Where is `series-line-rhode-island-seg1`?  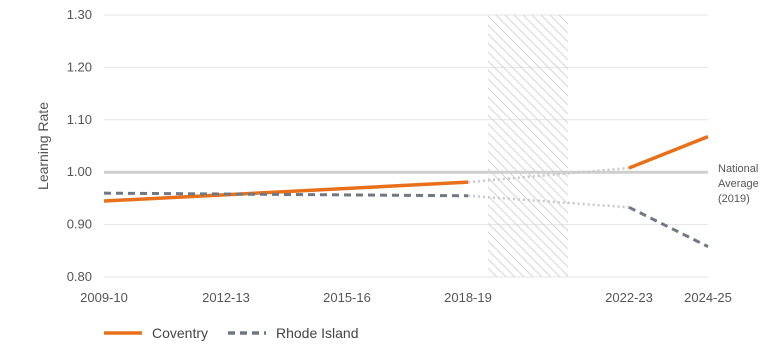 series-line-rhode-island-seg1 is located at coordinates (286, 194).